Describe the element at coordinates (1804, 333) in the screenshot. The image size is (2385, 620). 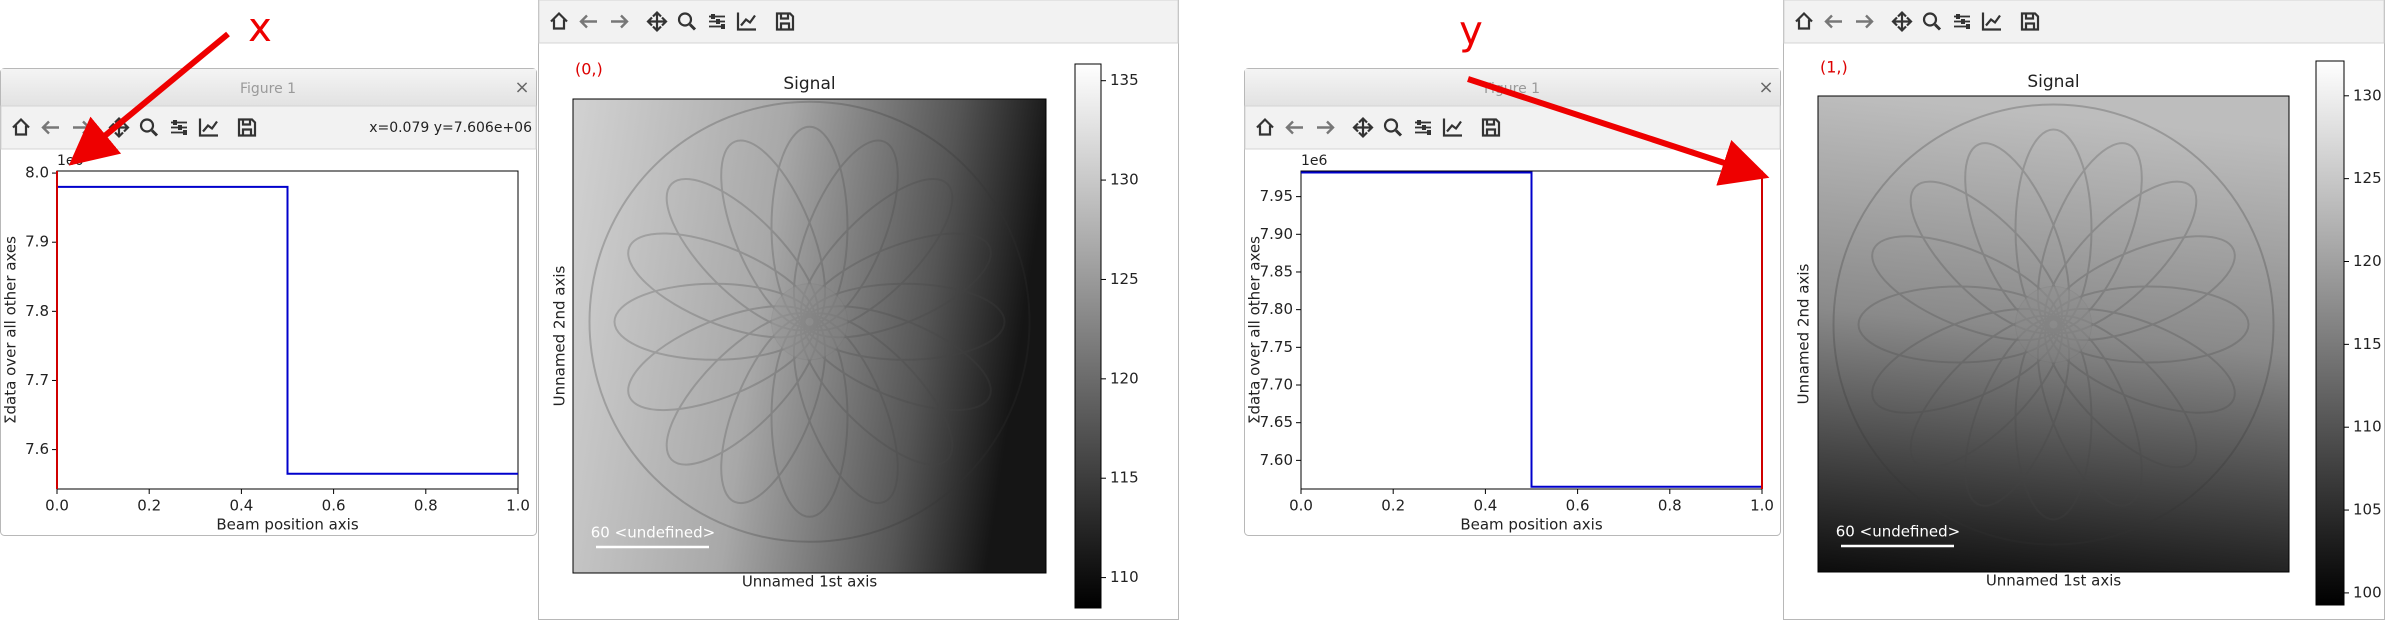
I see `y-axis-label: Unnamed 2nd axis` at that location.